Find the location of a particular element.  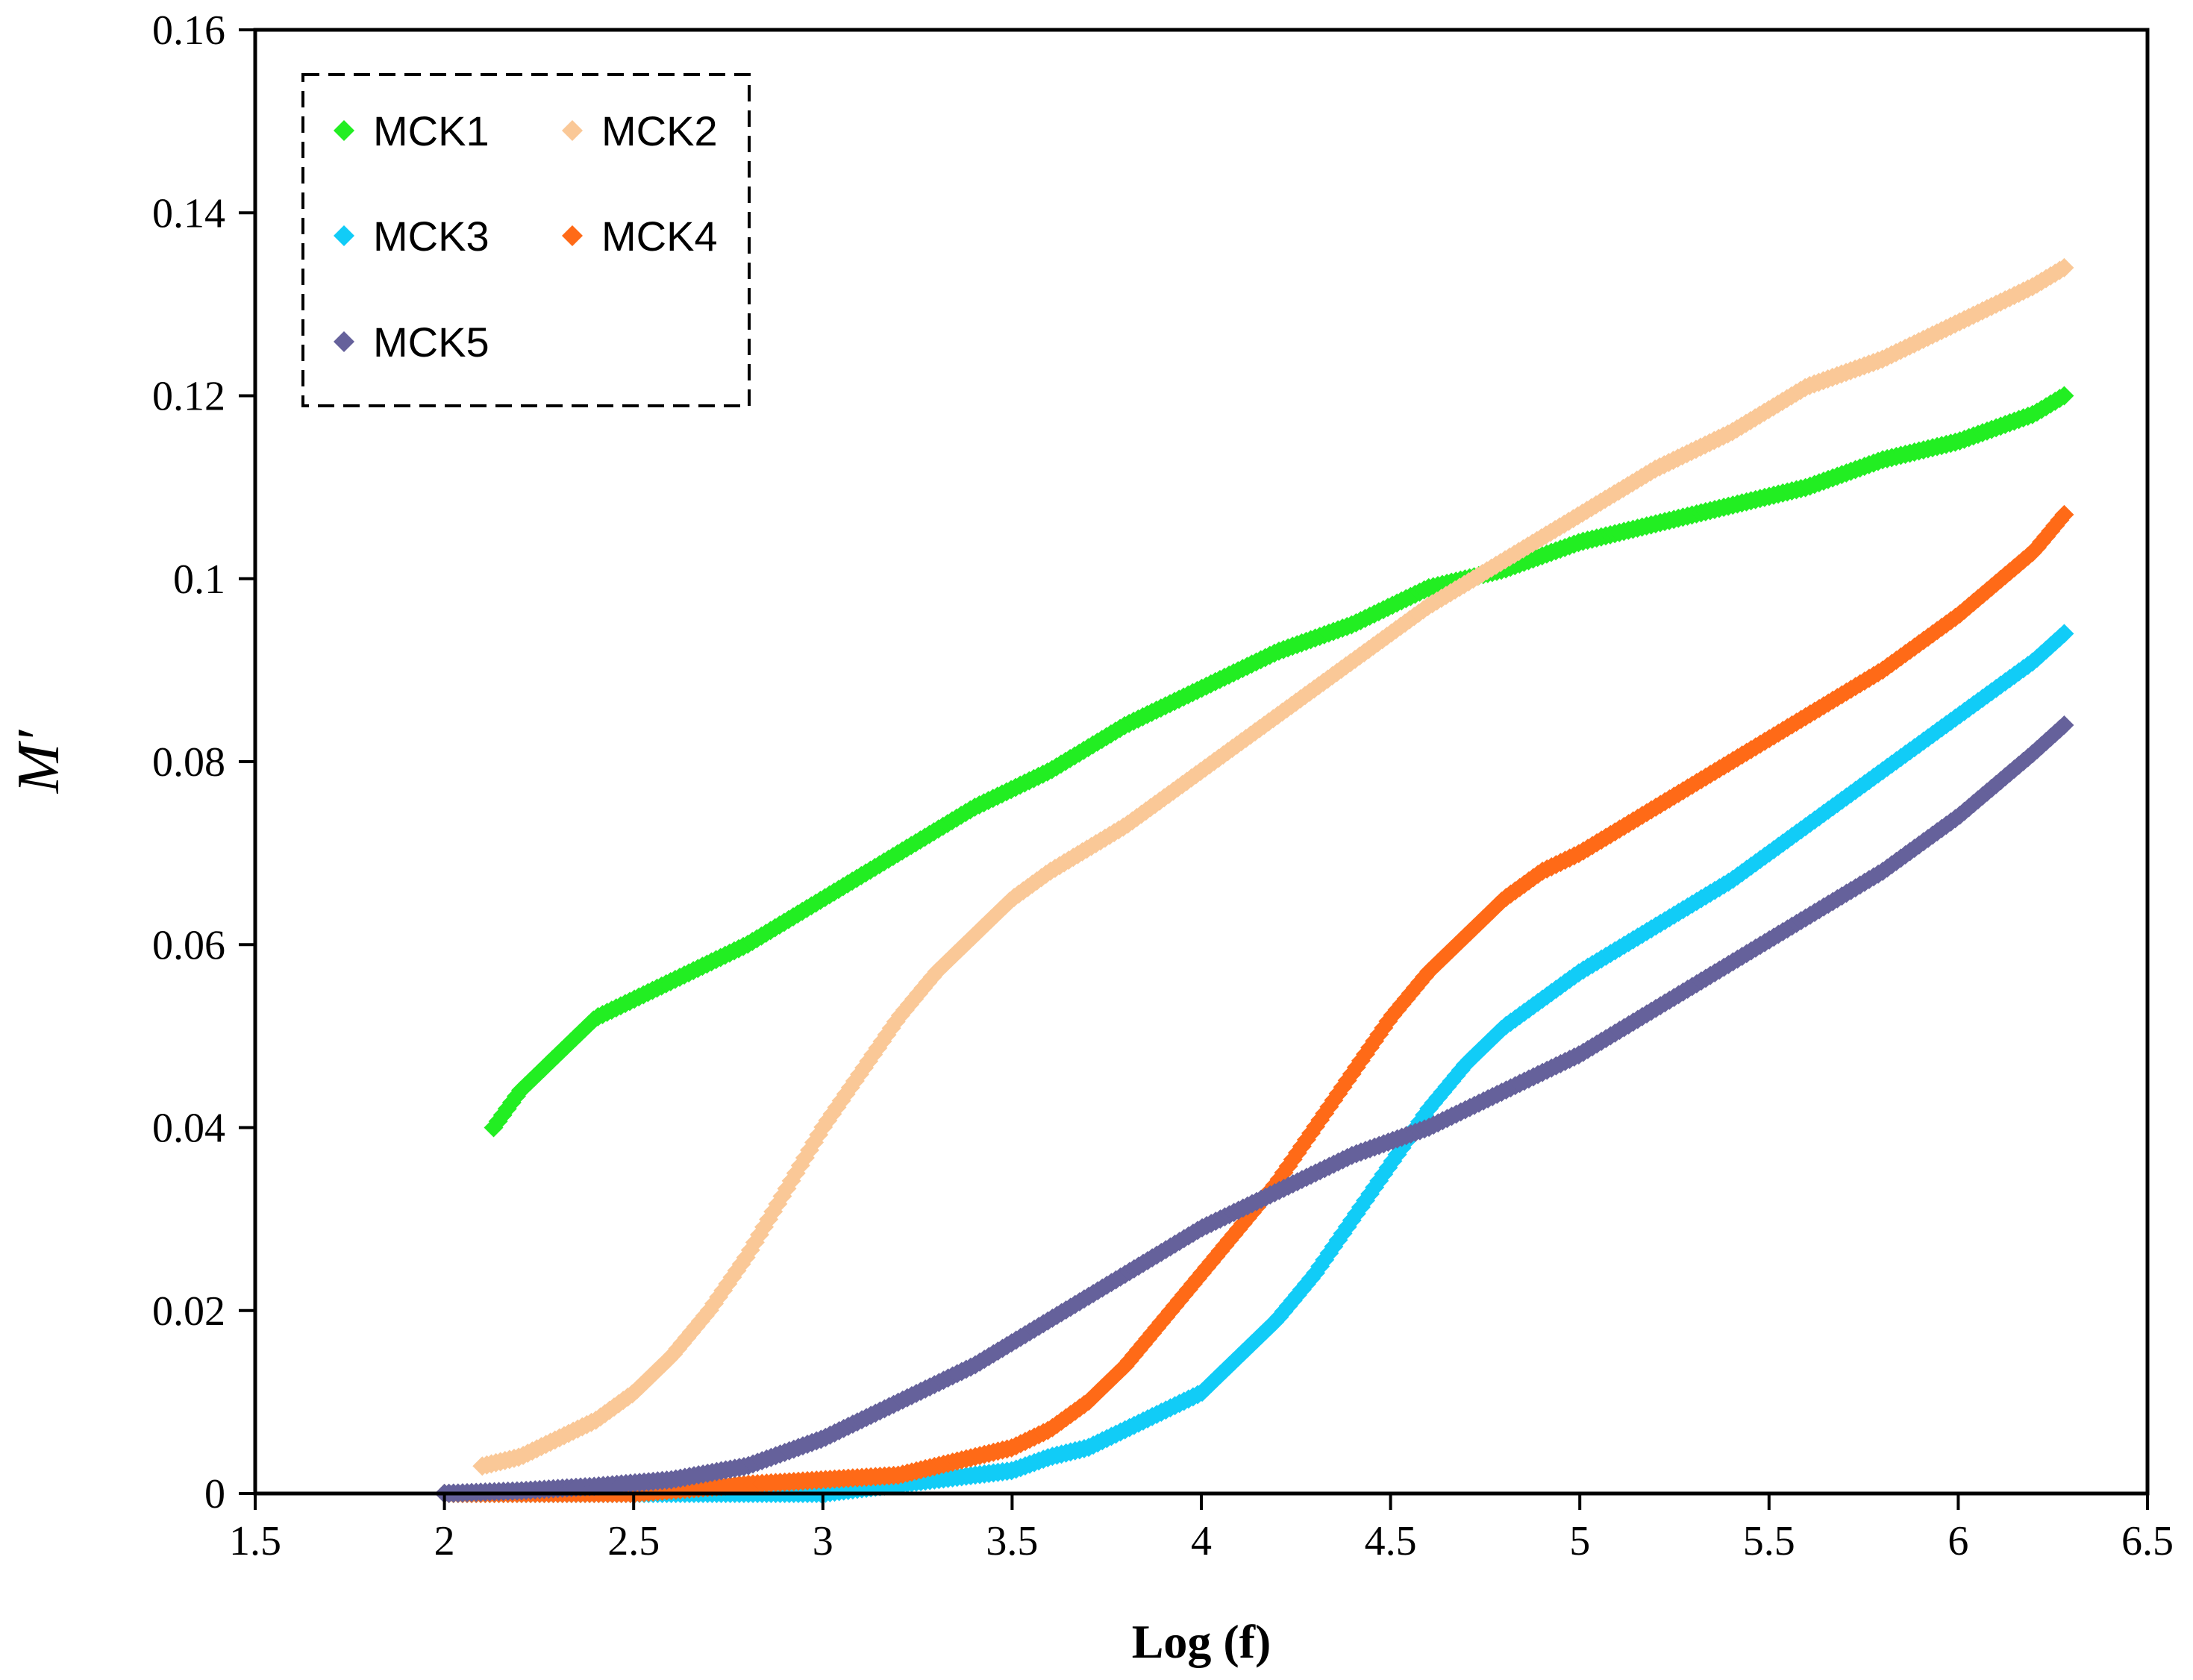

y-axis-title: M′ is located at coordinates (39, 761).